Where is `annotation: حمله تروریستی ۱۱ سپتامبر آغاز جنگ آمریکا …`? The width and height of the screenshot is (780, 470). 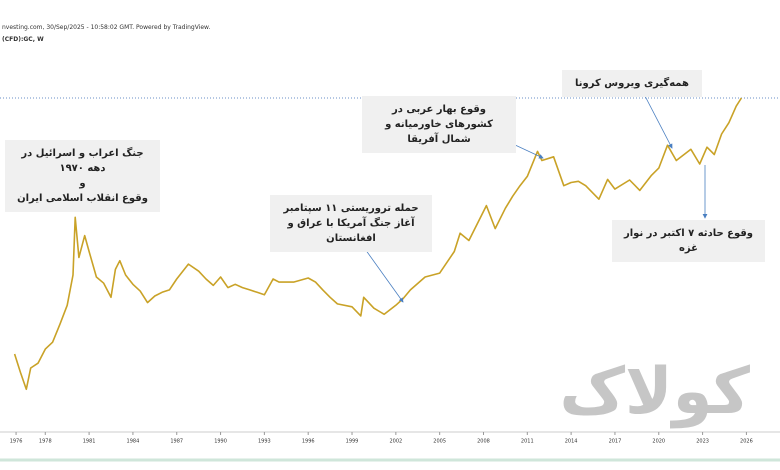 annotation: حمله تروریستی ۱۱ سپتامبر آغاز جنگ آمریکا … is located at coordinates (351, 223).